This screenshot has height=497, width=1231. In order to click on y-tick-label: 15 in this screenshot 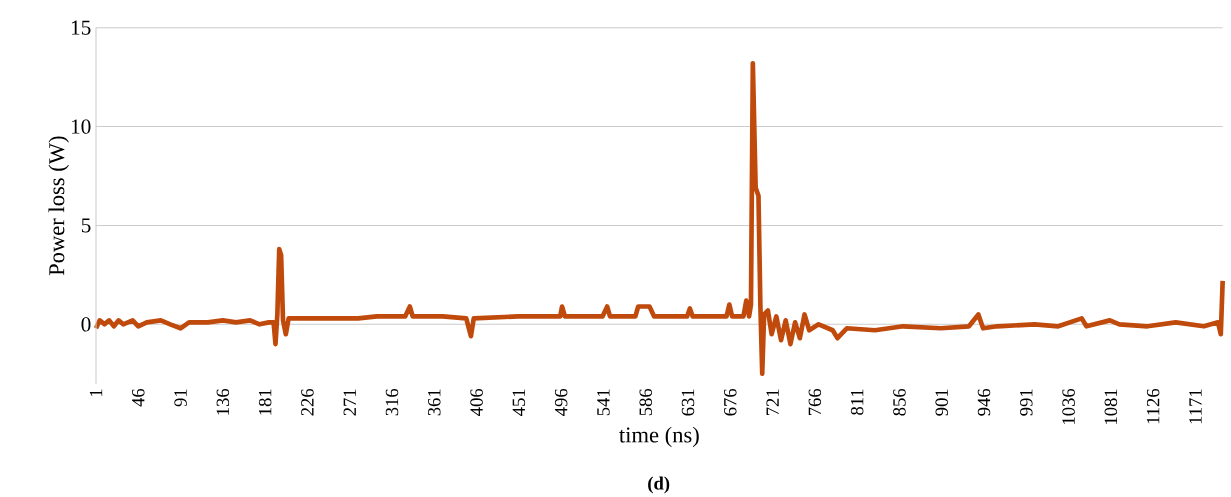, I will do `click(81, 27)`.